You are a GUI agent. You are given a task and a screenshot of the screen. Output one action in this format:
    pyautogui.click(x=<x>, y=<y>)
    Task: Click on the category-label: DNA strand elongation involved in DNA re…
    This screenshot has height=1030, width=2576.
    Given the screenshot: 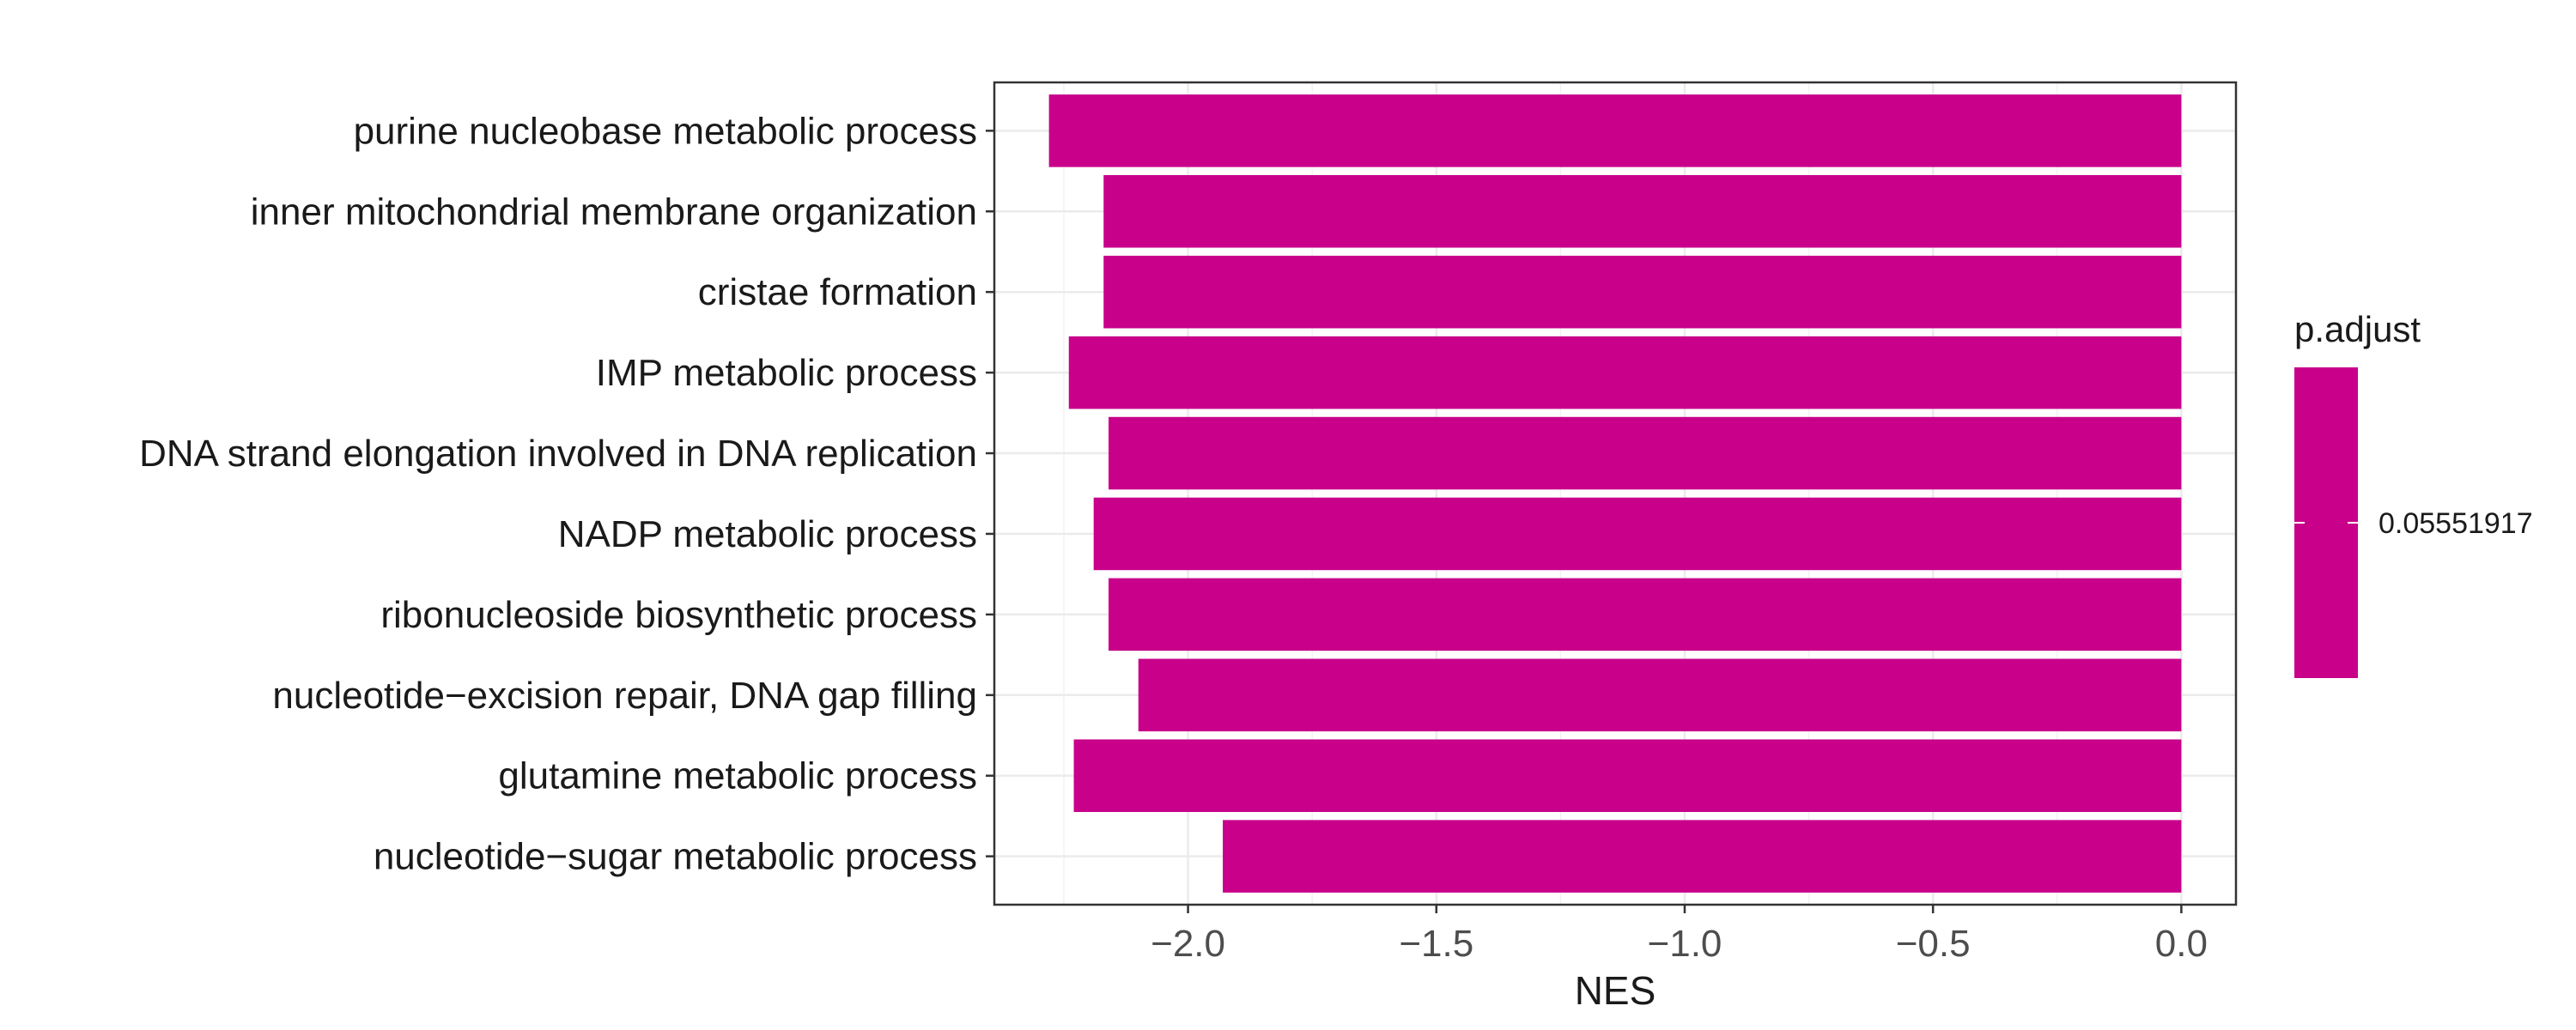 What is the action you would take?
    pyautogui.click(x=558, y=454)
    